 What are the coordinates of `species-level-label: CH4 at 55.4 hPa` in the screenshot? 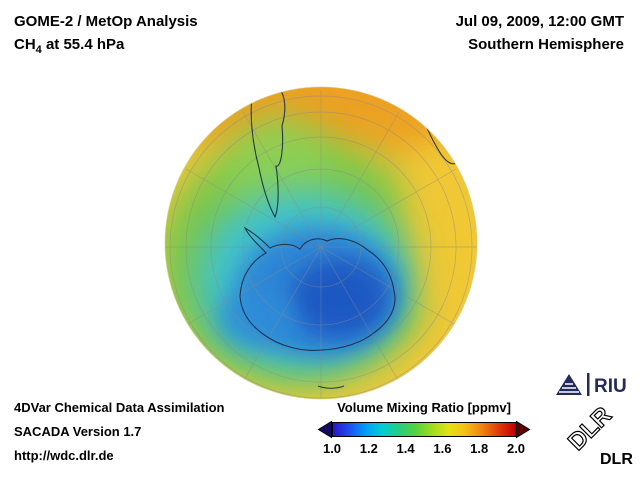 It's located at (106, 47).